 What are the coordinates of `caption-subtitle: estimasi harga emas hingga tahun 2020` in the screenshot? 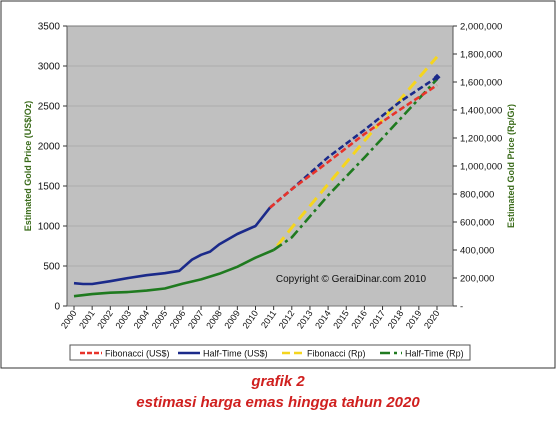 It's located at (278, 402).